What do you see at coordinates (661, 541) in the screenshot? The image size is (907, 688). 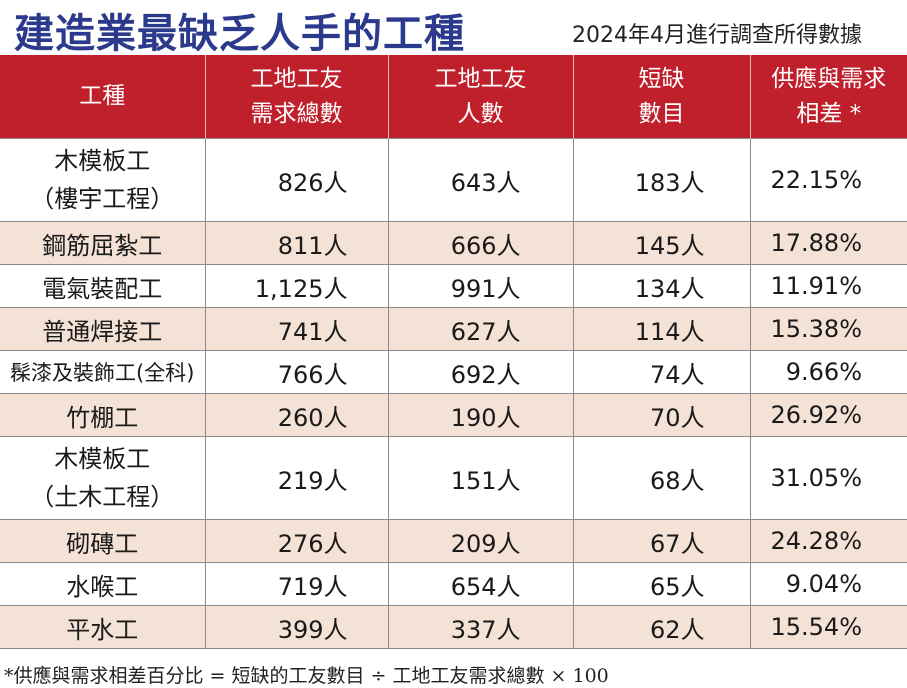 I see `shortage-cell: 67人` at bounding box center [661, 541].